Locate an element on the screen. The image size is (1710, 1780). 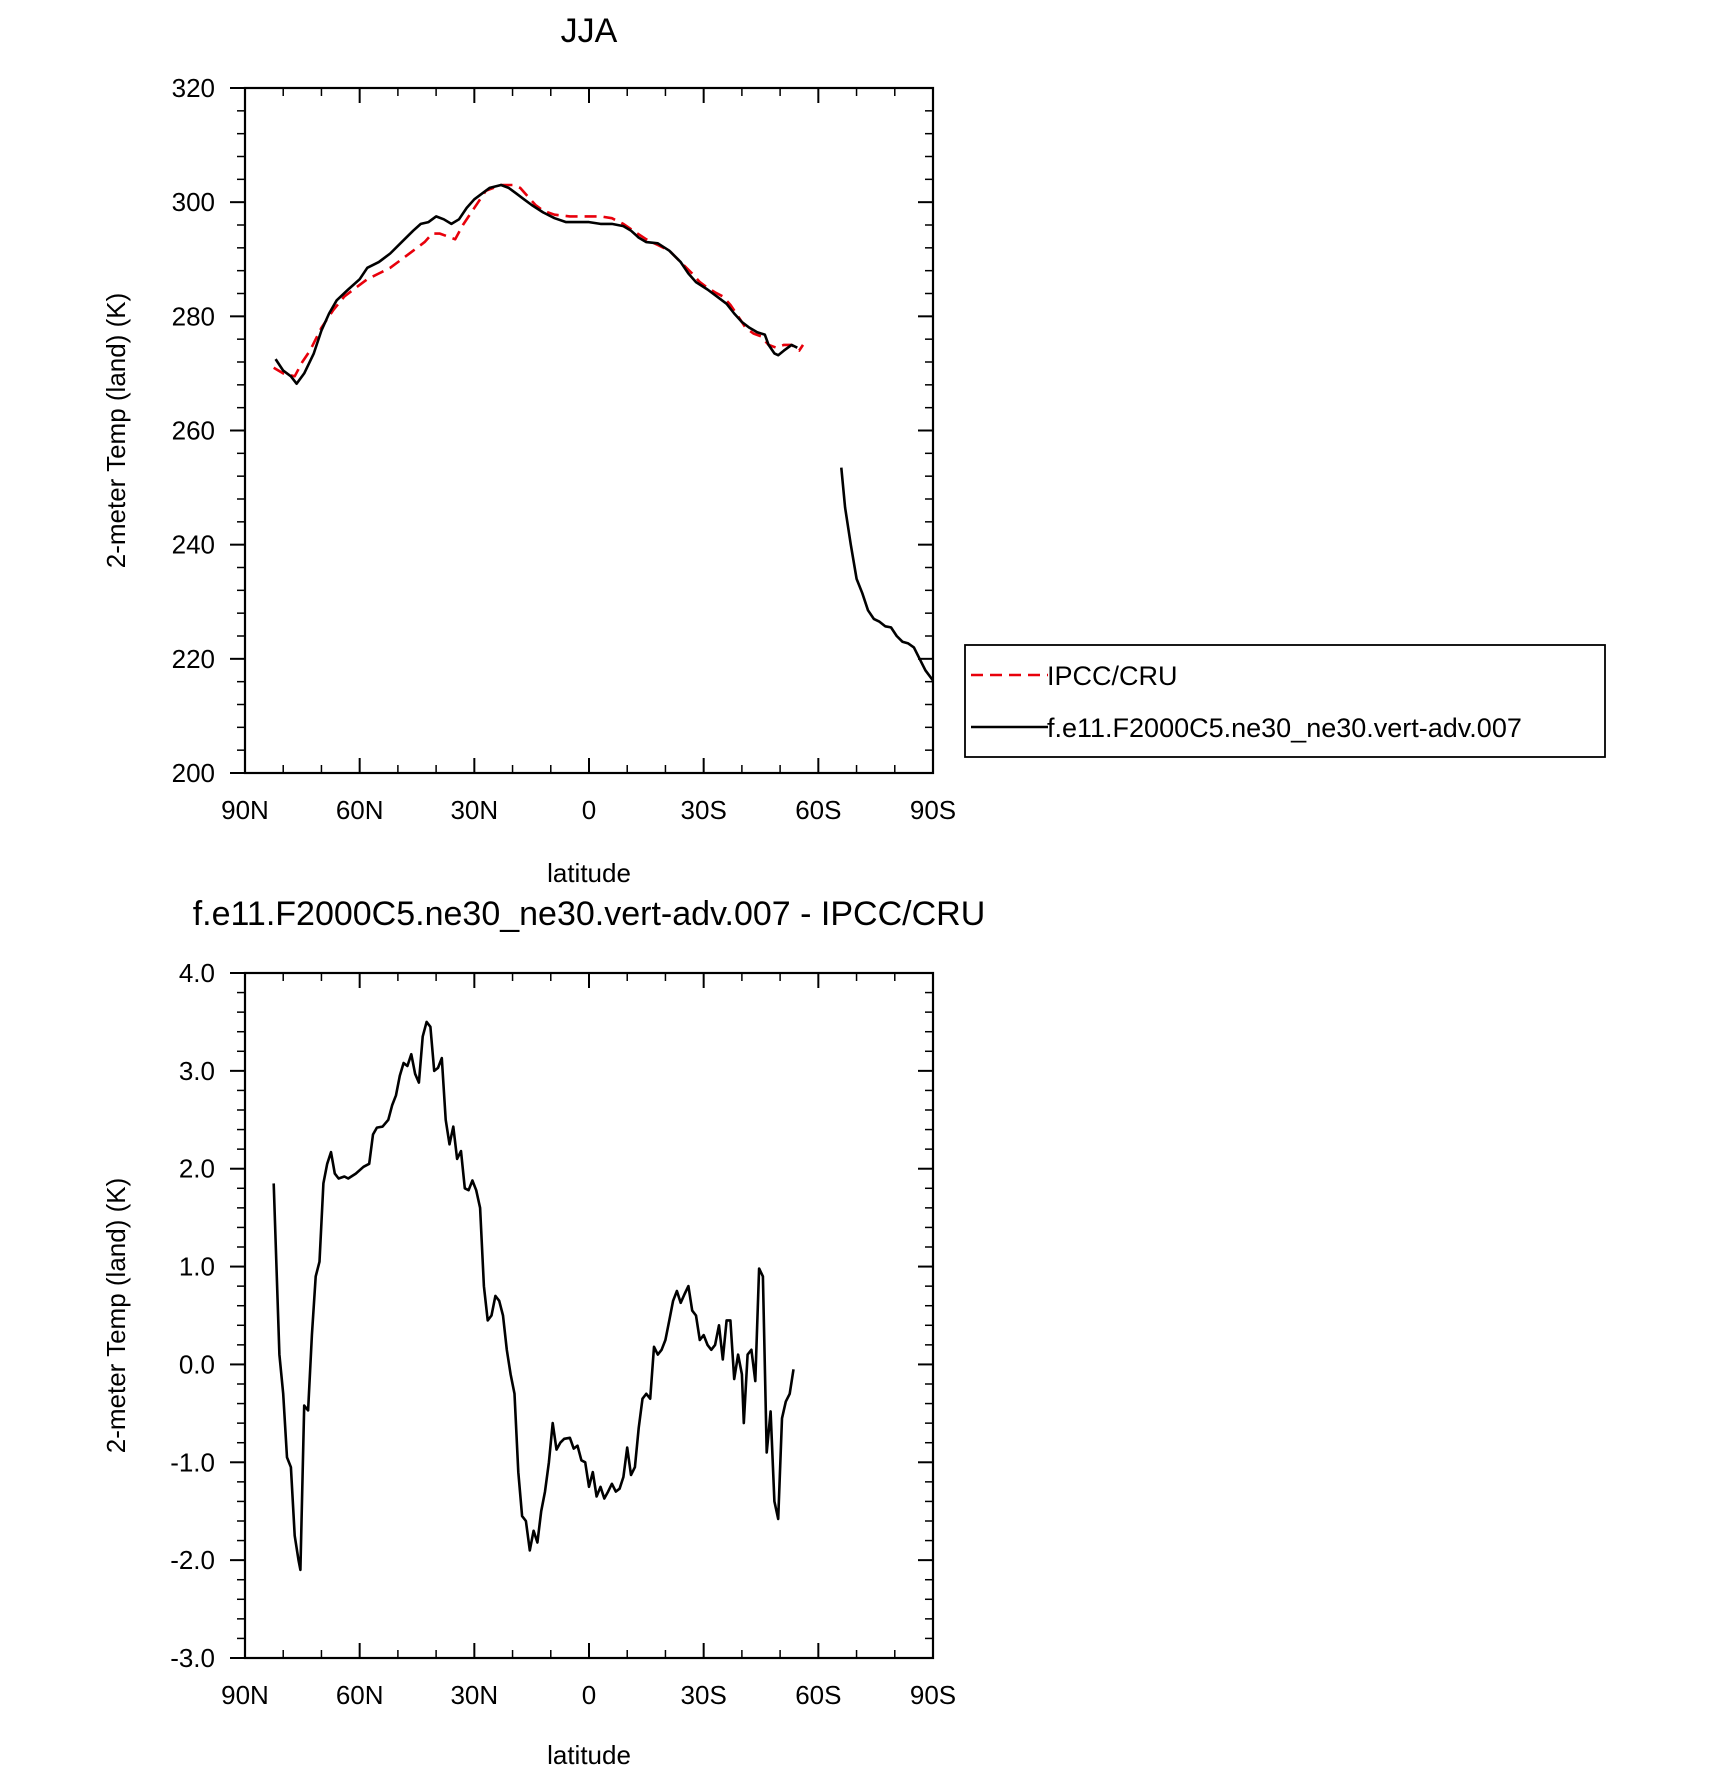
y-tick-label: 0.0 is located at coordinates (197, 1364).